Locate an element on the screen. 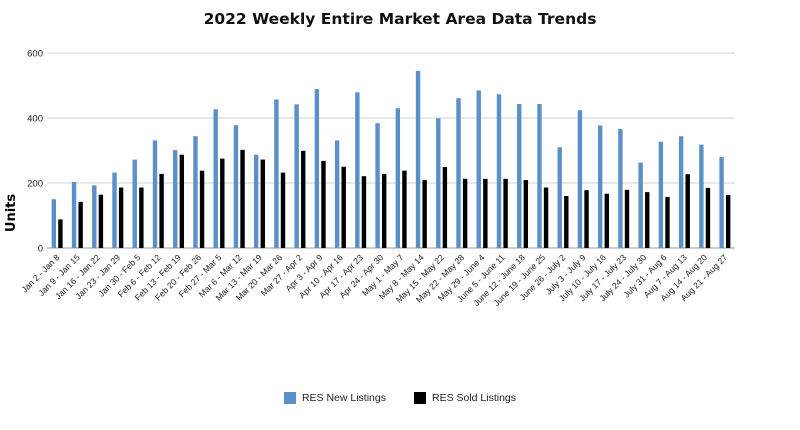 This screenshot has height=430, width=800. y-axis-ticks: 0 200 400 600 is located at coordinates (35, 152).